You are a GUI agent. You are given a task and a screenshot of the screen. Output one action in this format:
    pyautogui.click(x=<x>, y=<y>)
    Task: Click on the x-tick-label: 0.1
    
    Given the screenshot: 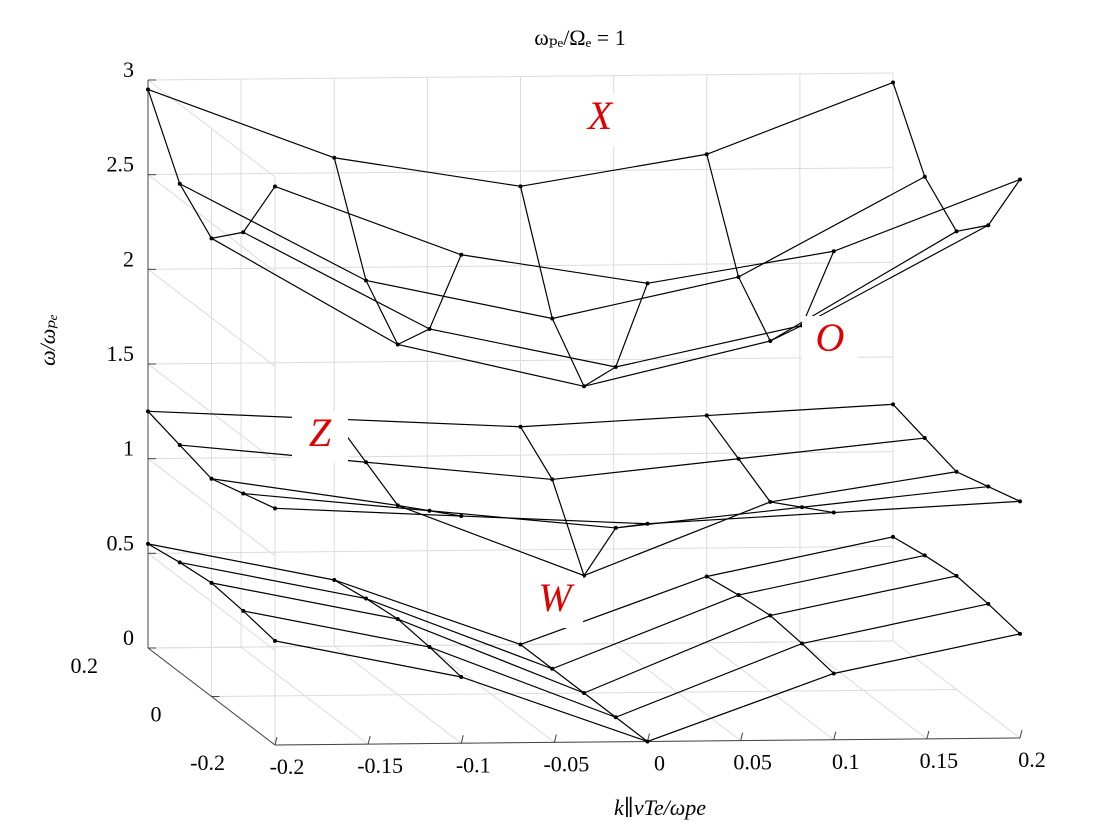 What is the action you would take?
    pyautogui.click(x=846, y=761)
    